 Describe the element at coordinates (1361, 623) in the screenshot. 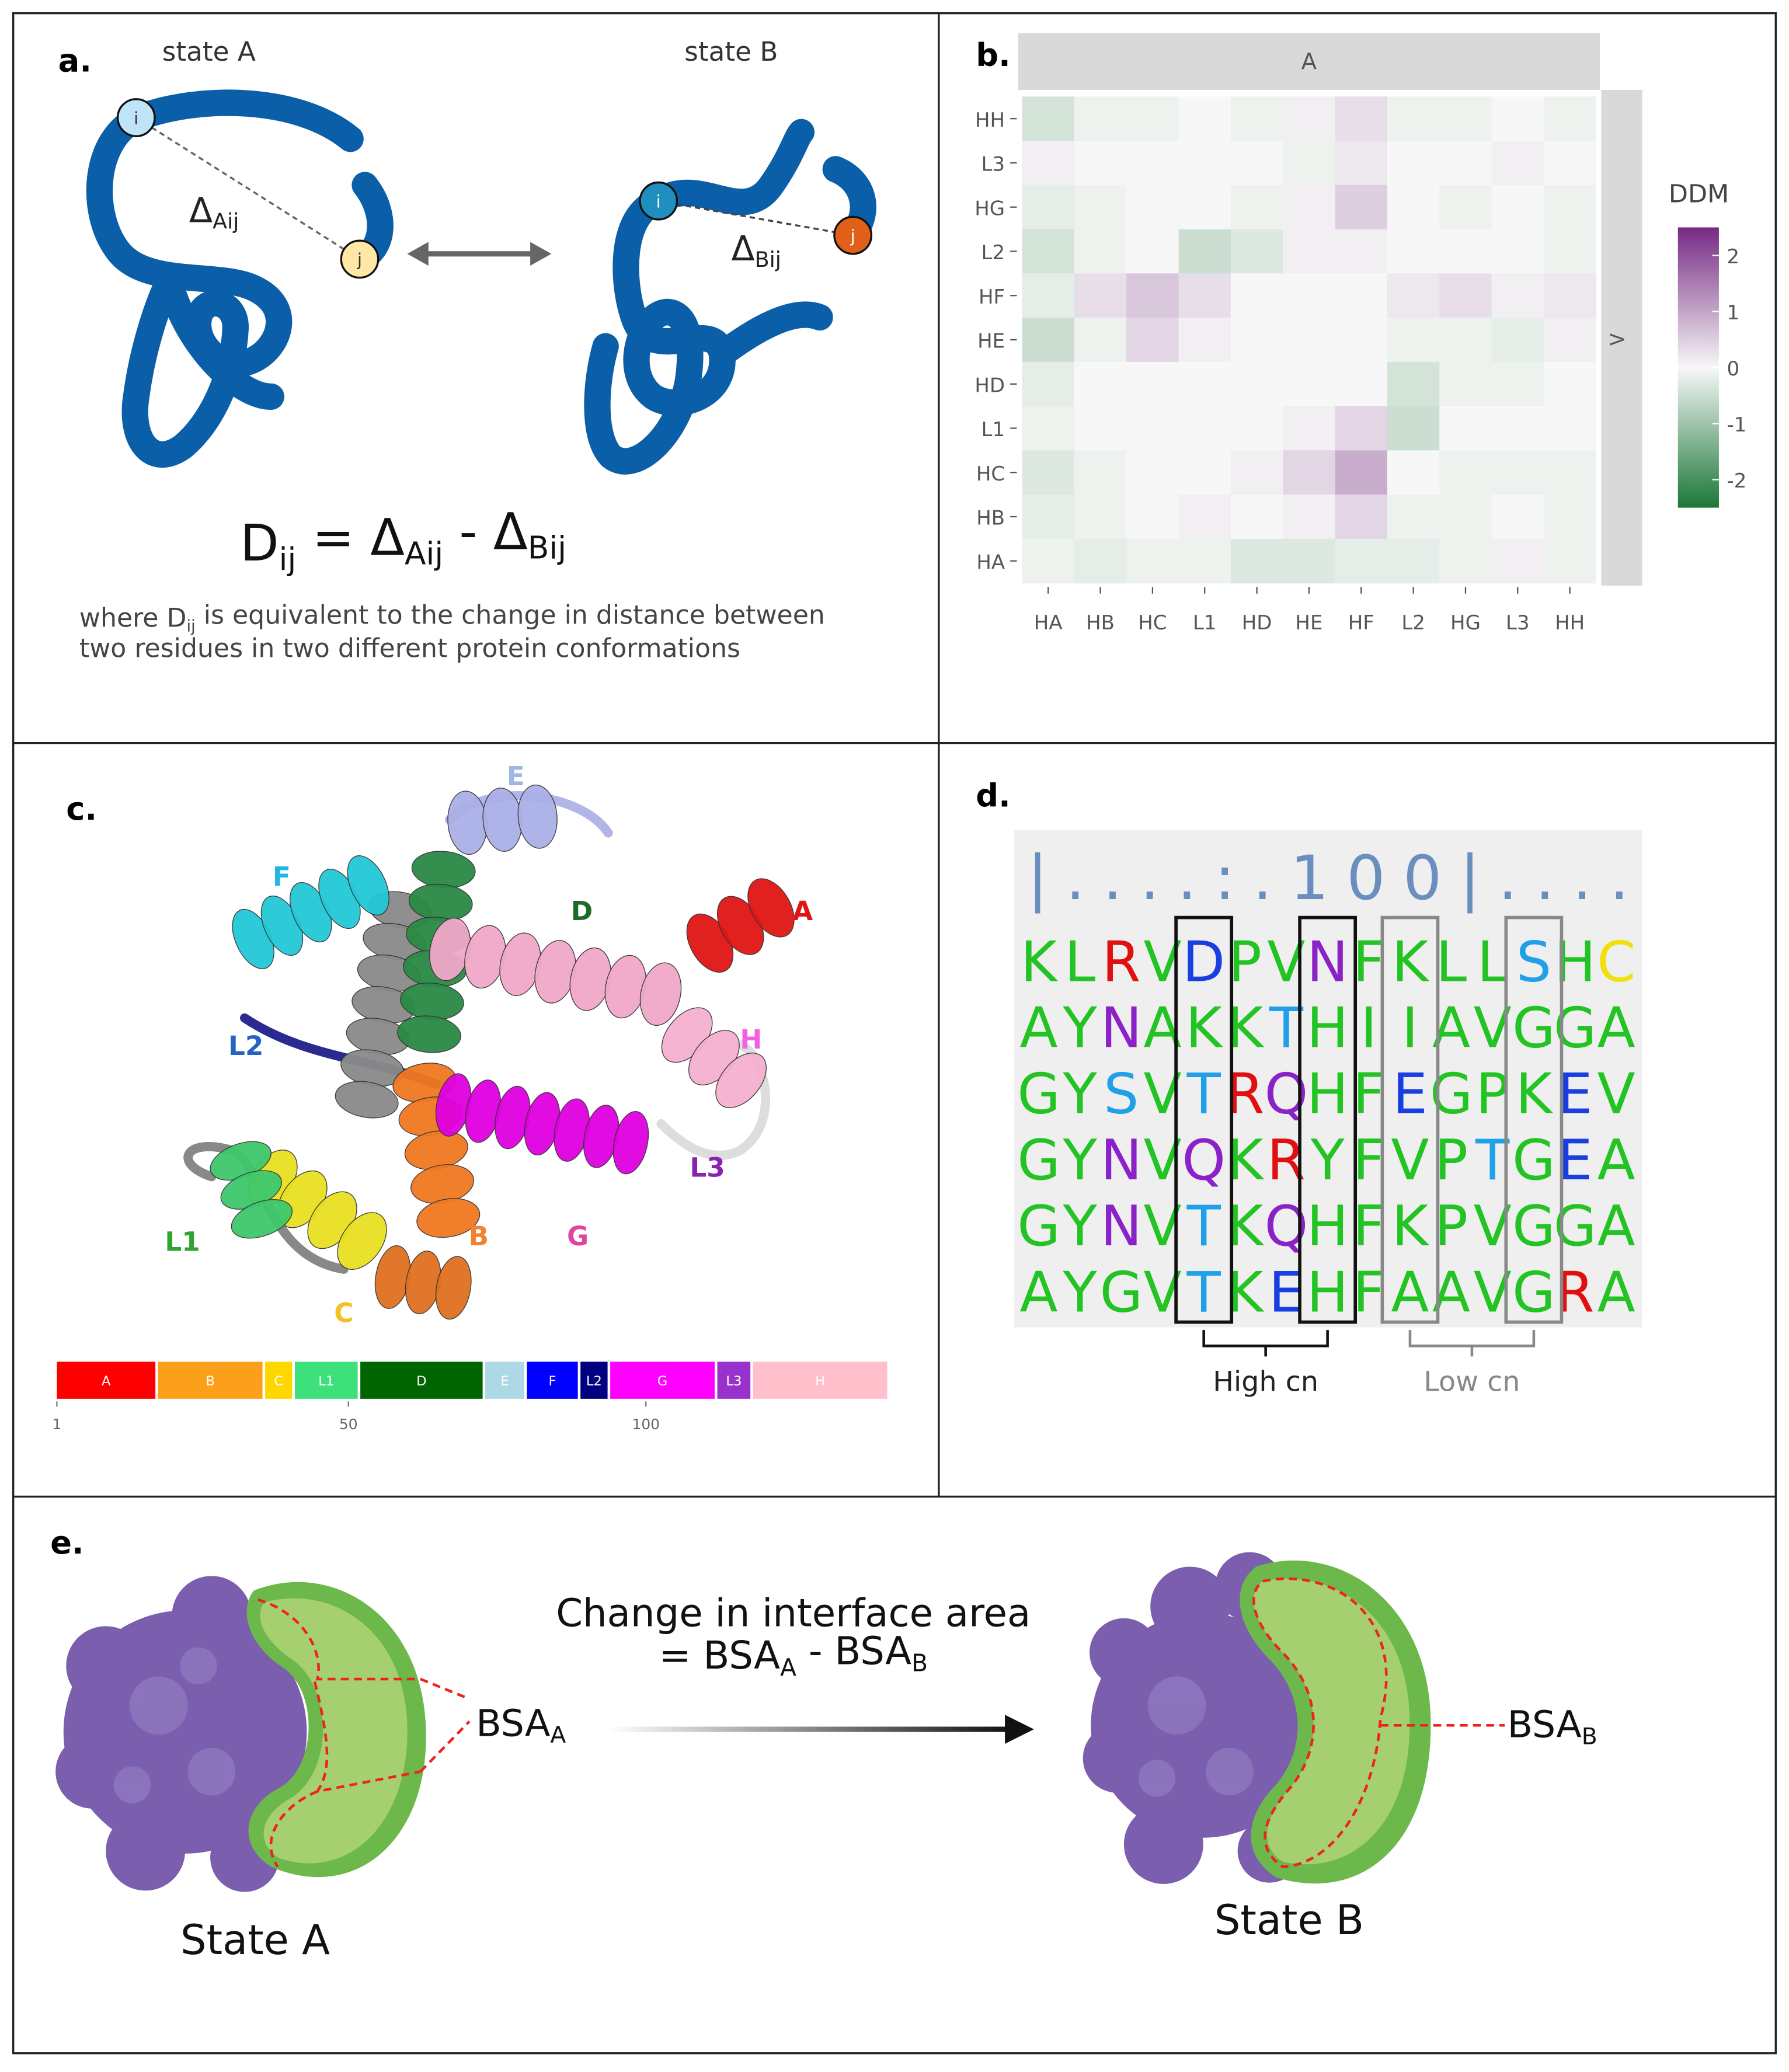

I see `x-tick-label: HF` at that location.